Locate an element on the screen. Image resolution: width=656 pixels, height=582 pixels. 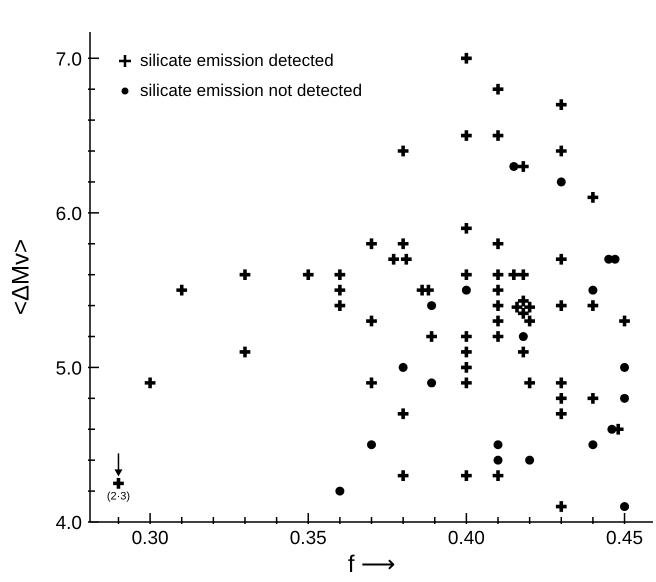
y-tick-label: 6.0 is located at coordinates (69, 214).